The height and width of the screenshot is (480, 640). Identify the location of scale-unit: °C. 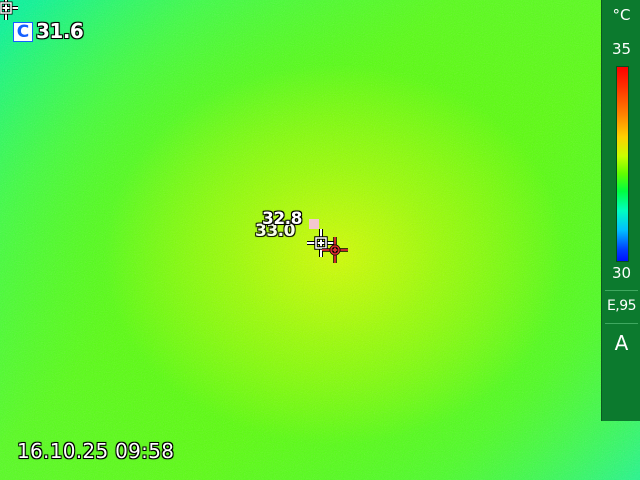
(621, 15).